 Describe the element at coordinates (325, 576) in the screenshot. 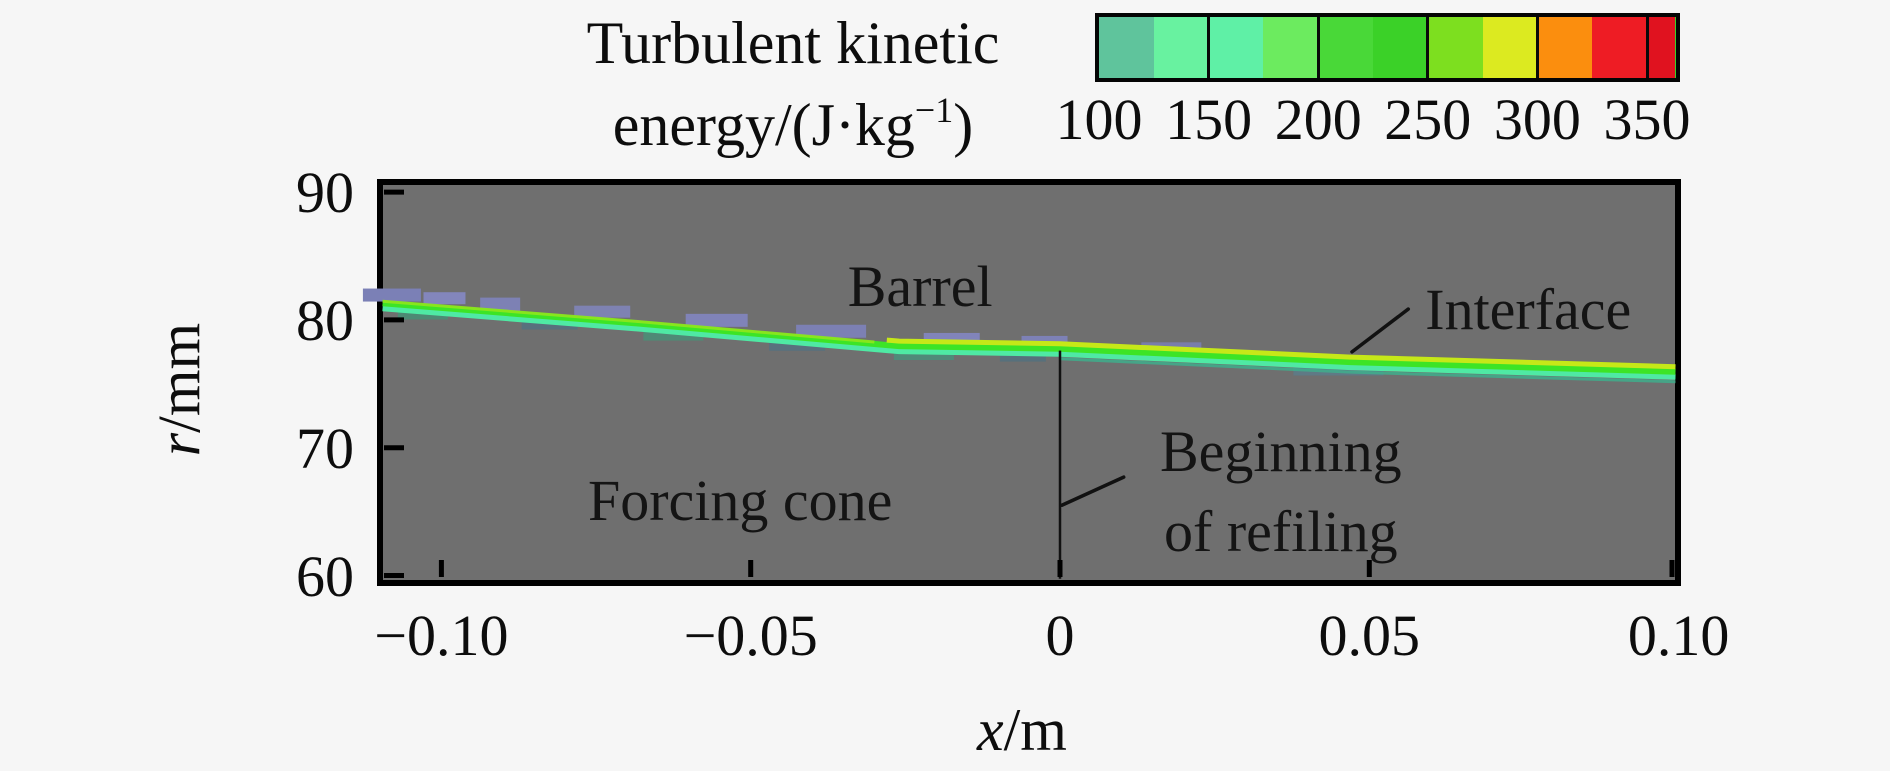

I see `y-tick-label: 60` at that location.